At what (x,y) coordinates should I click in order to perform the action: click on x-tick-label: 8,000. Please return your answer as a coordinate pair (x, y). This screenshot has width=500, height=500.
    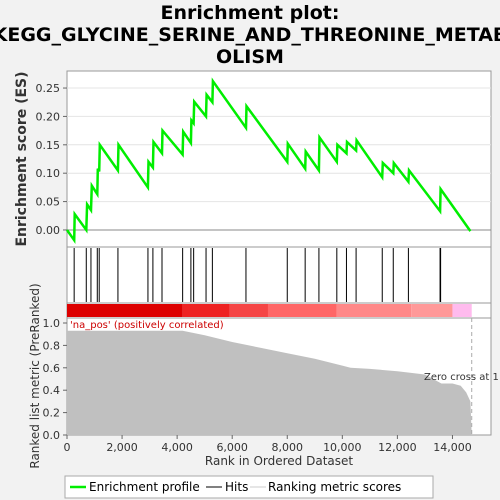
    Looking at the image, I should click on (288, 447).